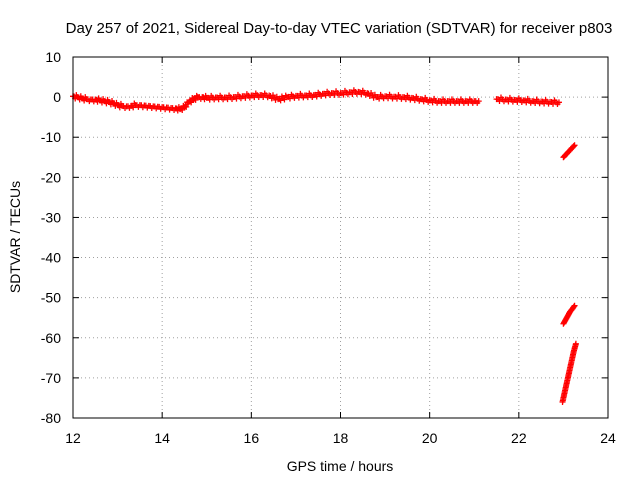 The height and width of the screenshot is (480, 640). Describe the element at coordinates (162, 438) in the screenshot. I see `x-tick-label: 14` at that location.